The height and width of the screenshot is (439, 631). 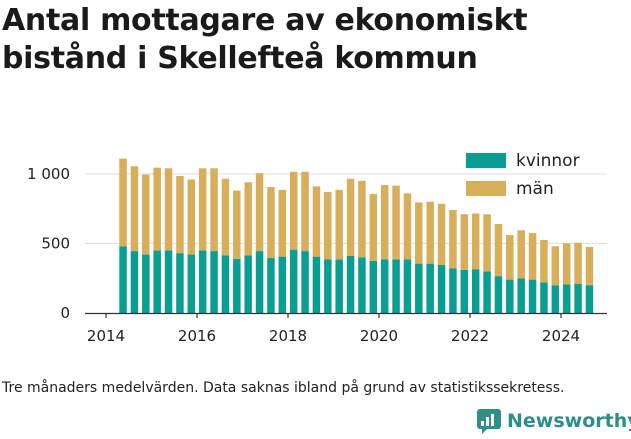 What do you see at coordinates (535, 189) in the screenshot?
I see `legend-label-man: män` at bounding box center [535, 189].